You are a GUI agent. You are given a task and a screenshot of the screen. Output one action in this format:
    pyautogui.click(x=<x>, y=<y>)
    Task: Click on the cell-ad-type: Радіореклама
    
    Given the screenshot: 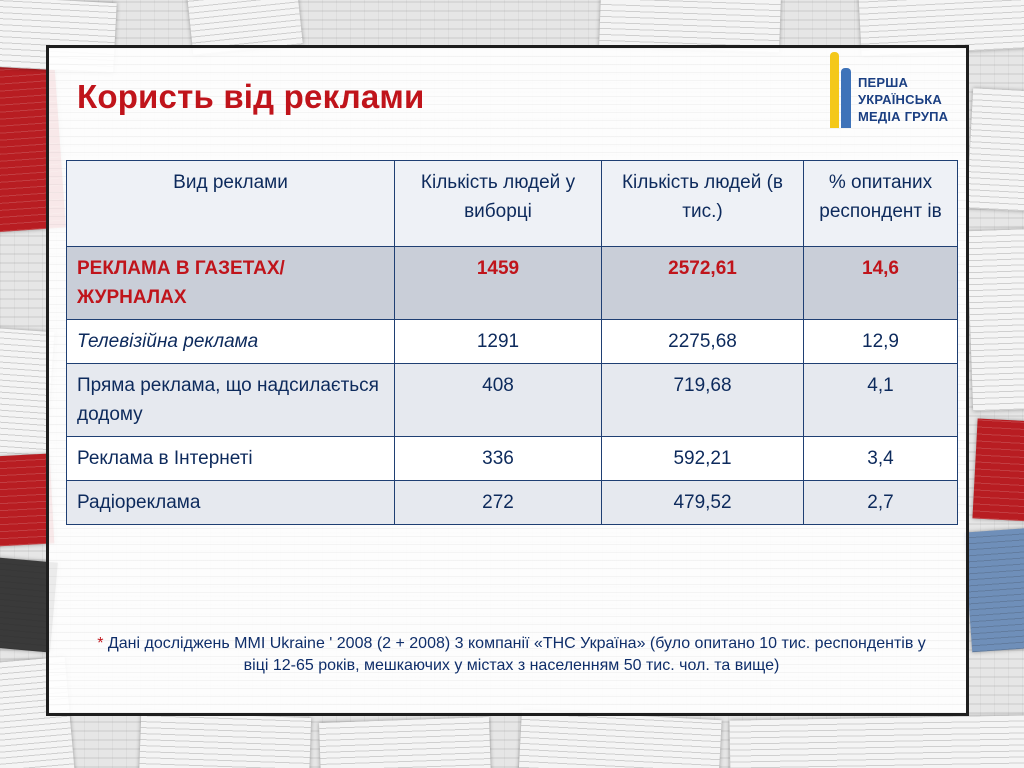 What is the action you would take?
    pyautogui.click(x=230, y=502)
    